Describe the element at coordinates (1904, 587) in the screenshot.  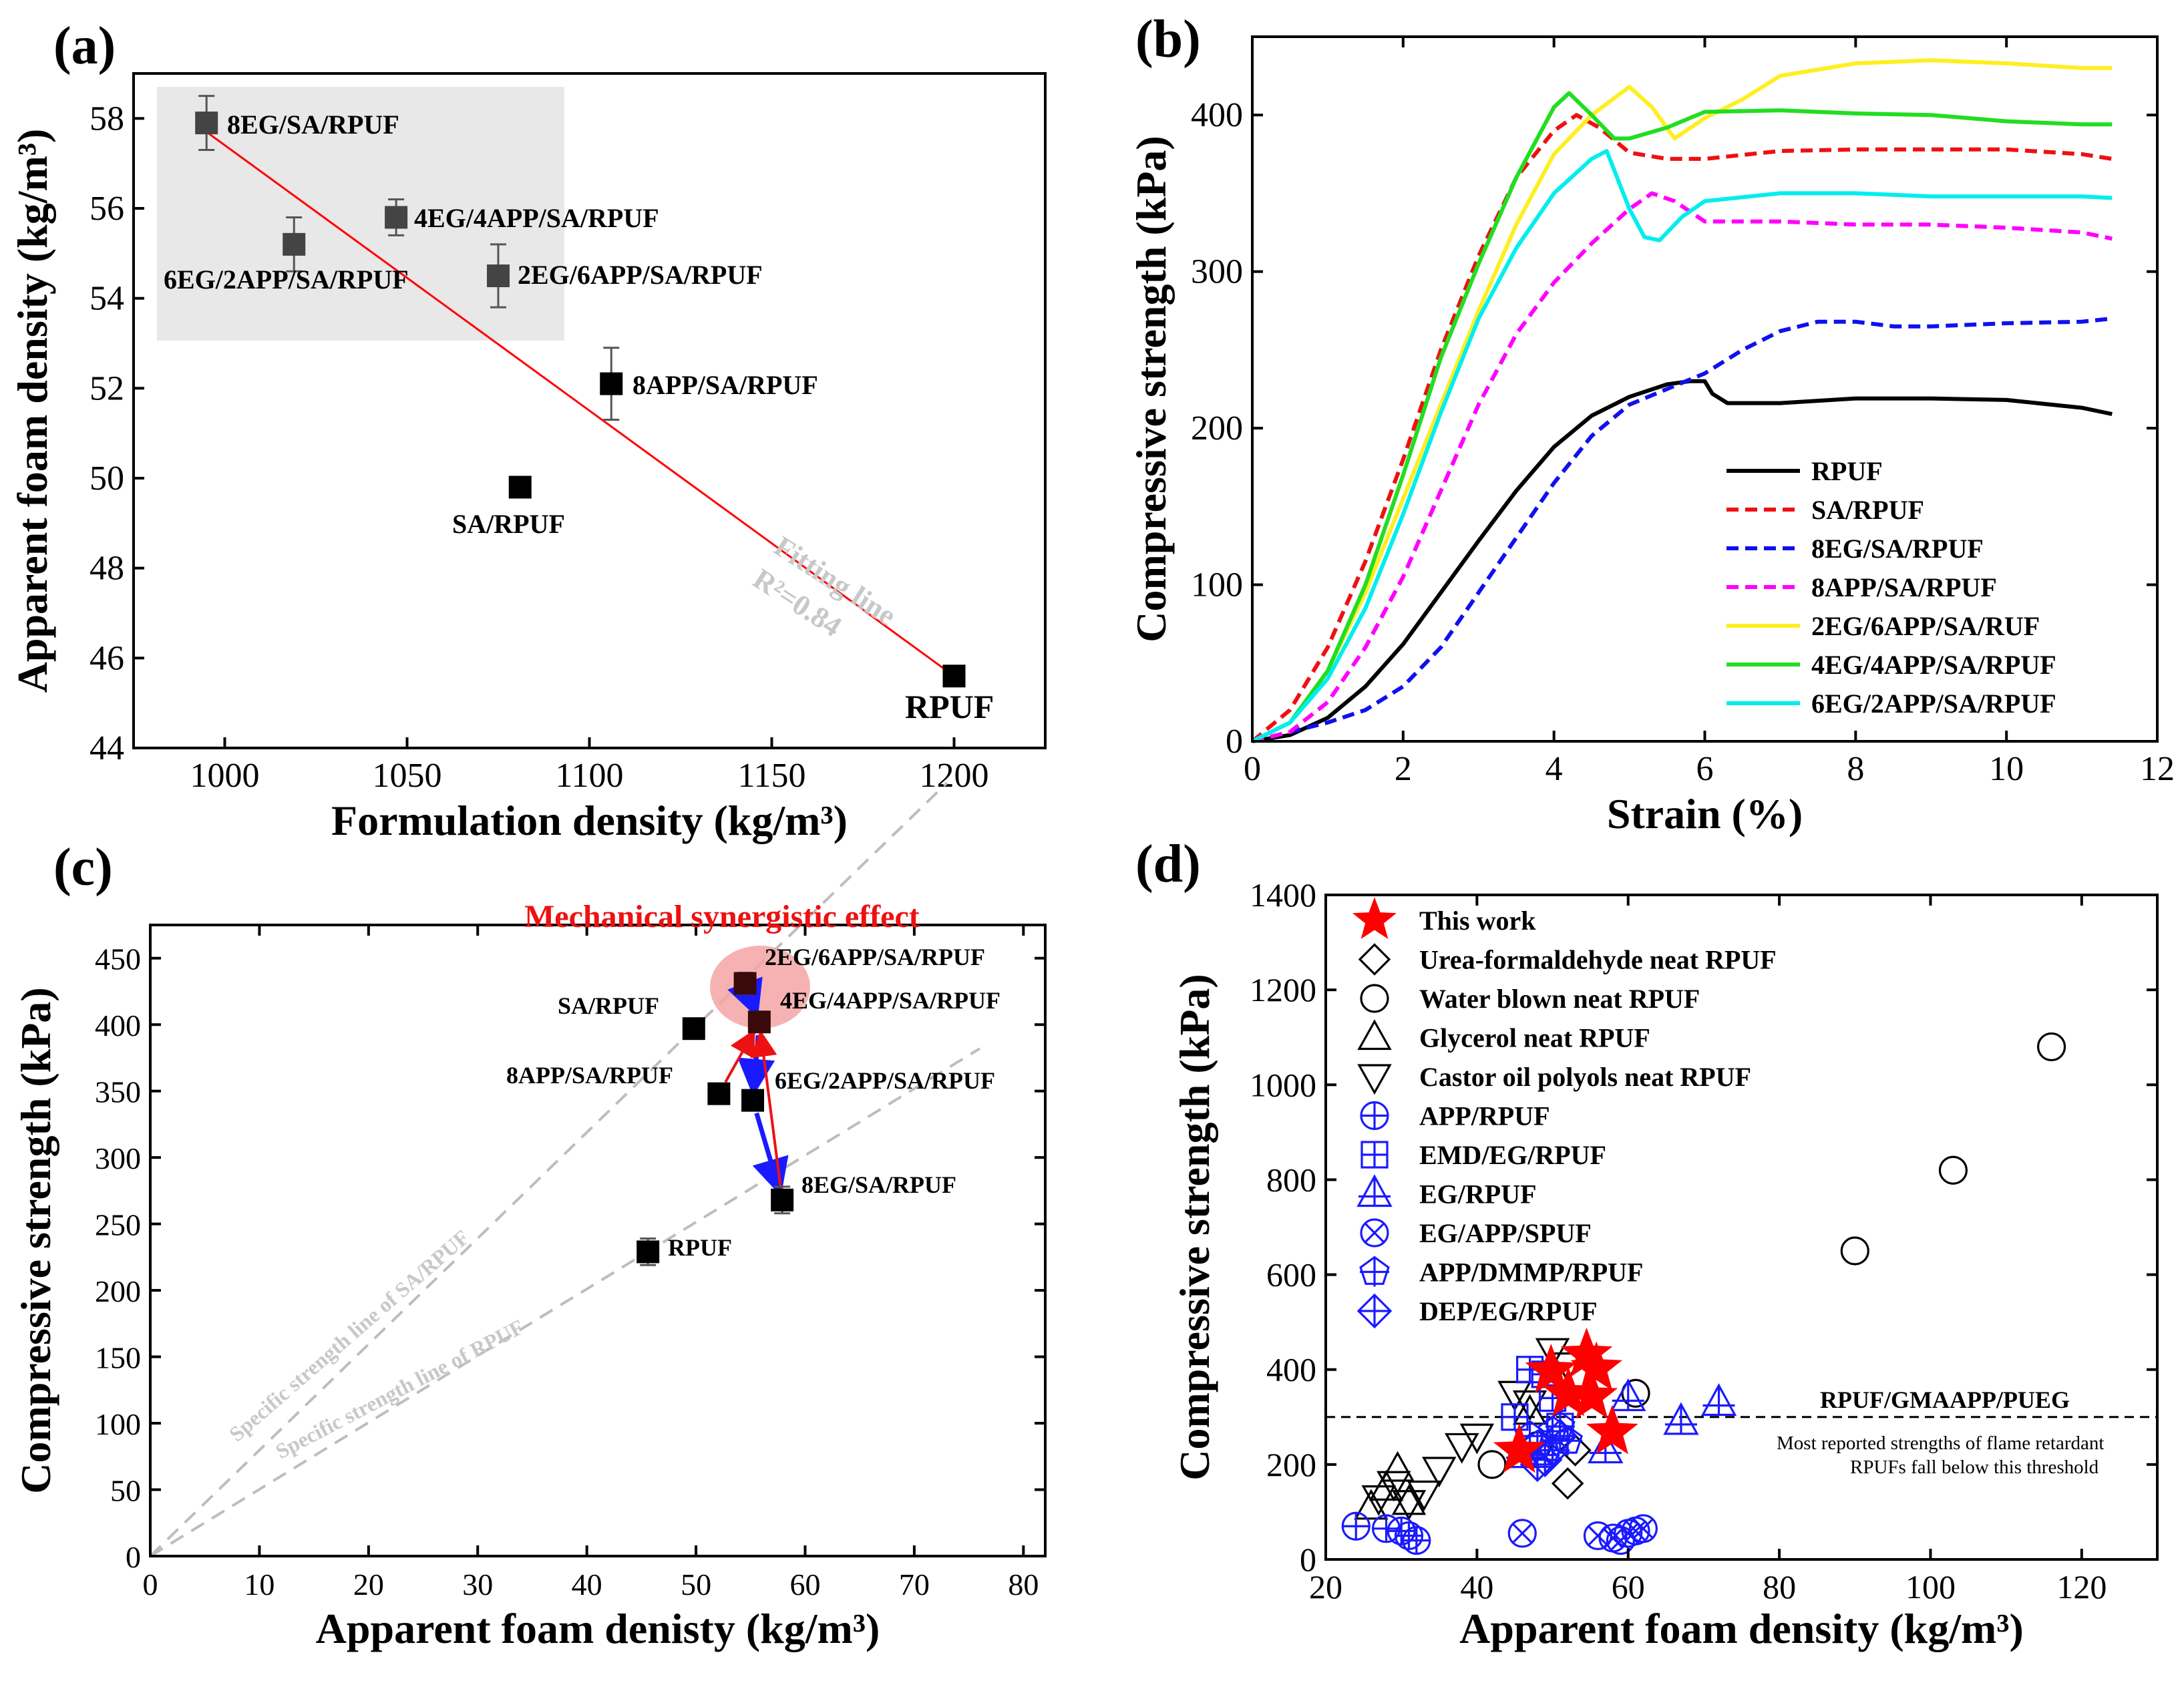
I see `legend-label-8app-sa-rpuf: 8APP/SA/RPUF` at that location.